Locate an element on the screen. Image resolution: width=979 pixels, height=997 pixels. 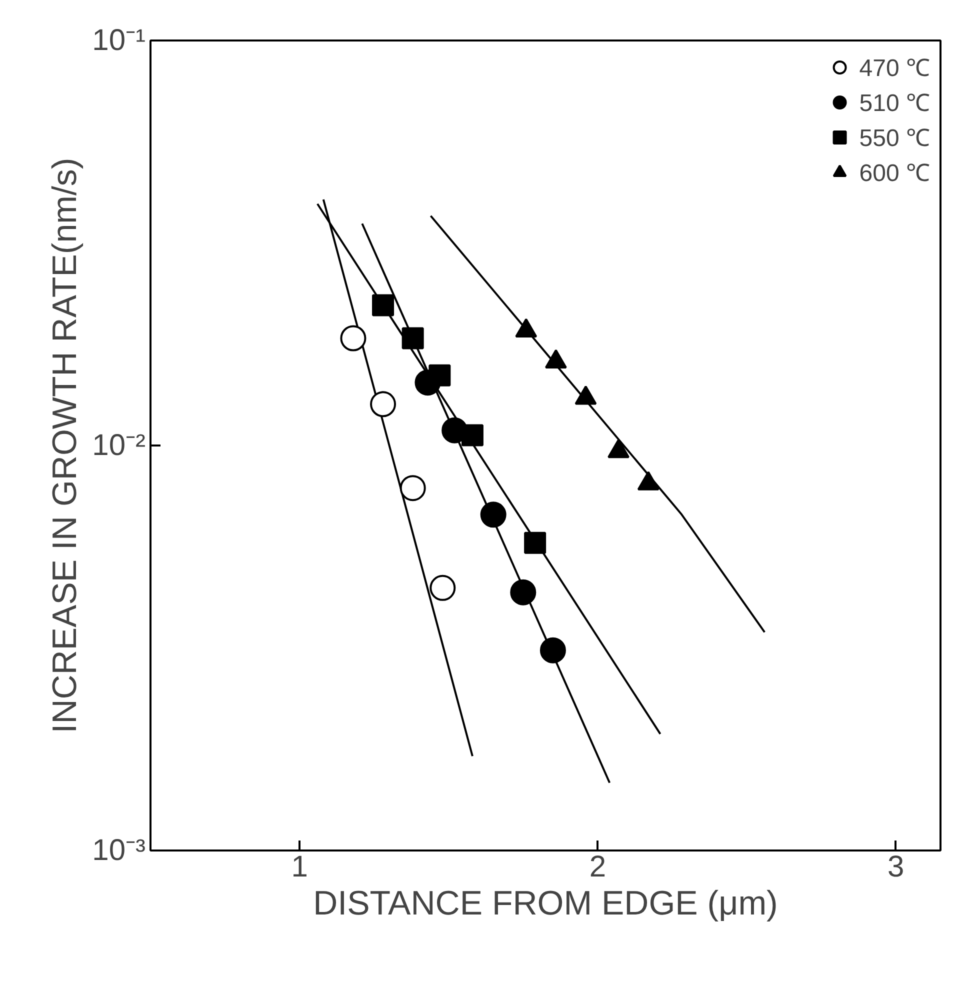
x-tick-label: 1 is located at coordinates (299, 867).